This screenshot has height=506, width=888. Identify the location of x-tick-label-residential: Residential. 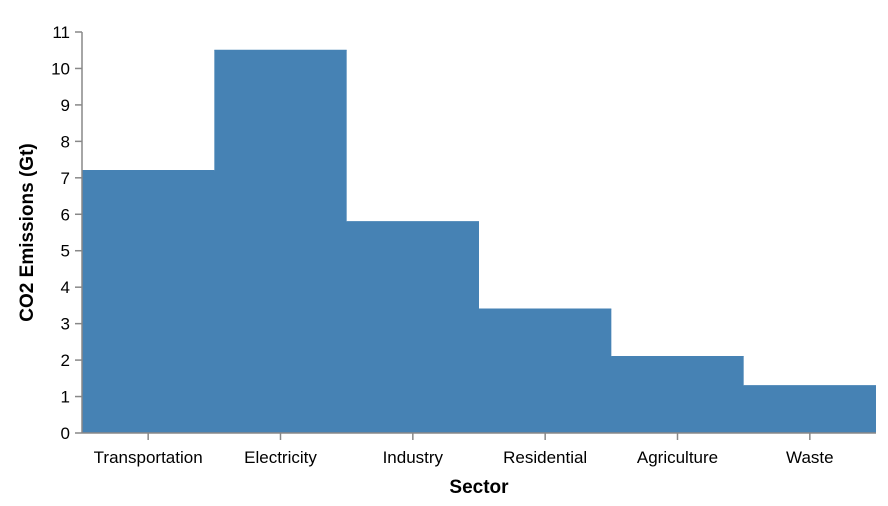
(545, 457).